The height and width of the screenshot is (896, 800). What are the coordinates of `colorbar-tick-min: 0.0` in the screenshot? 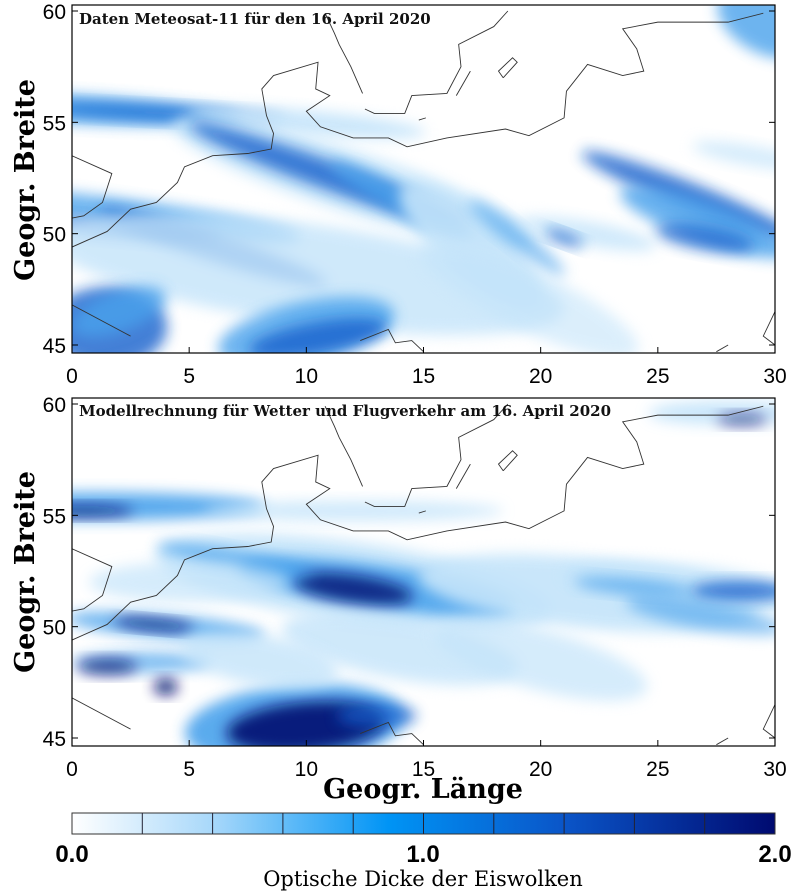 It's located at (71, 854).